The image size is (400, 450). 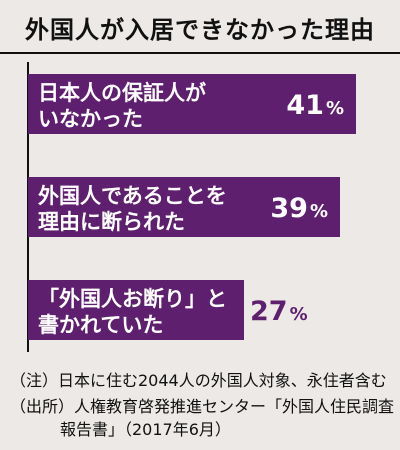 I want to click on value-label-2: 39%, so click(x=299, y=208).